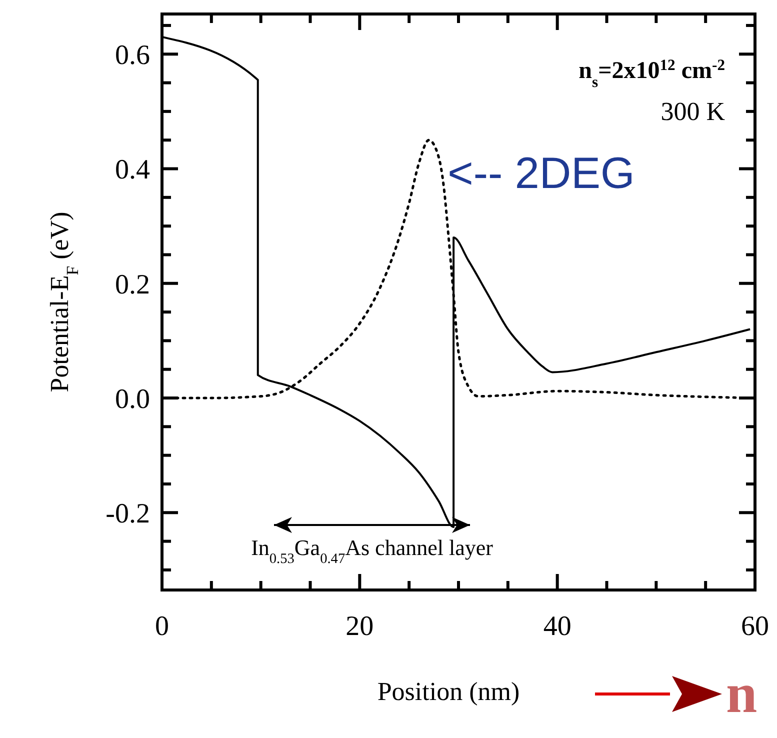 The height and width of the screenshot is (738, 777). Describe the element at coordinates (132, 56) in the screenshot. I see `y-tick-label: 0.6` at that location.